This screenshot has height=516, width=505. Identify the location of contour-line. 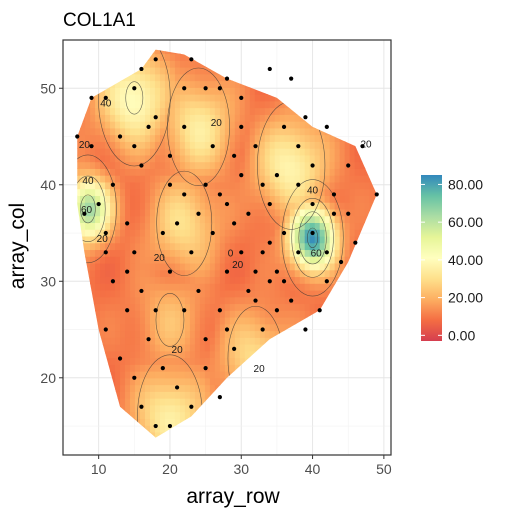
(312, 238).